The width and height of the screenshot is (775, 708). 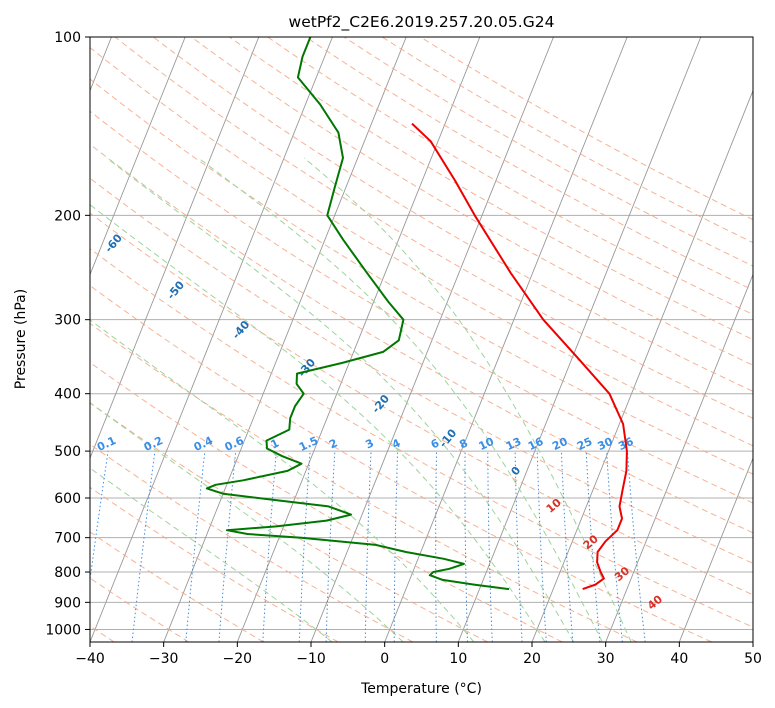 I want to click on x-tick-label: 0, so click(x=384, y=659).